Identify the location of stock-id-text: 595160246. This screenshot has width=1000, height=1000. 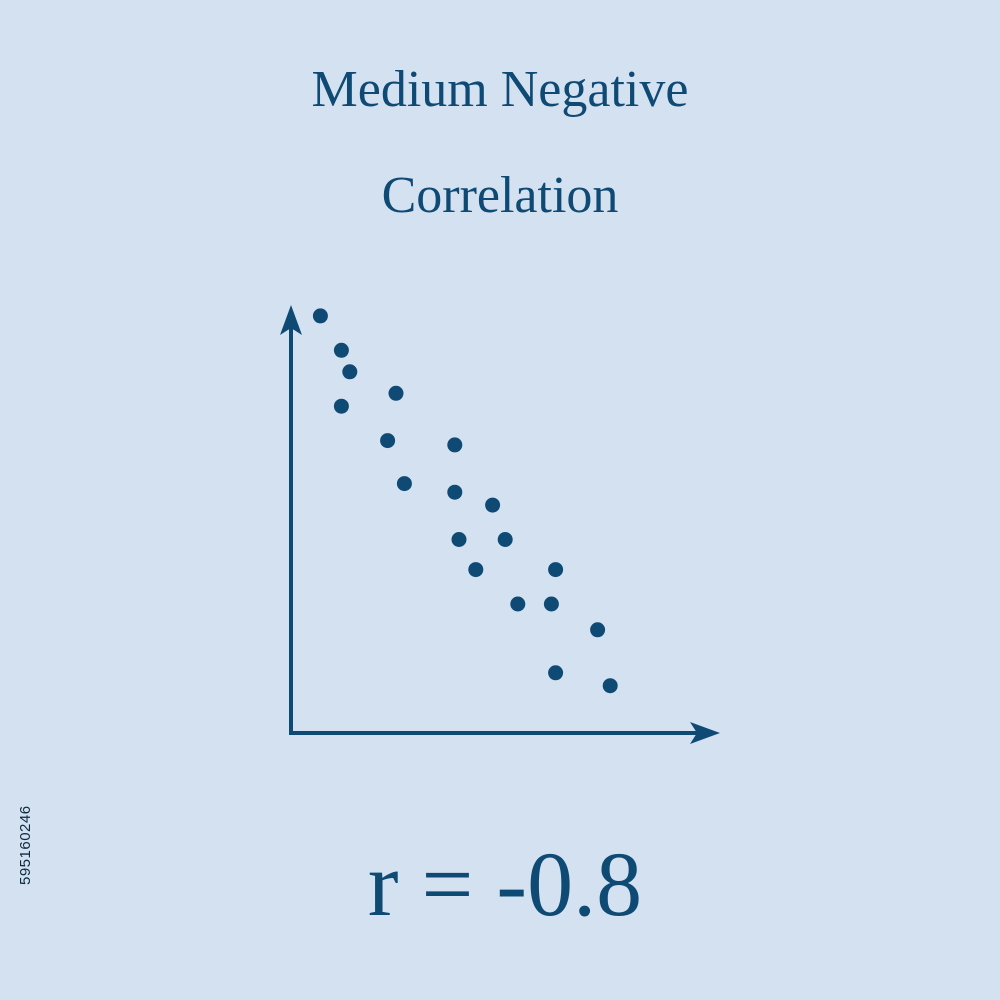
(25, 845).